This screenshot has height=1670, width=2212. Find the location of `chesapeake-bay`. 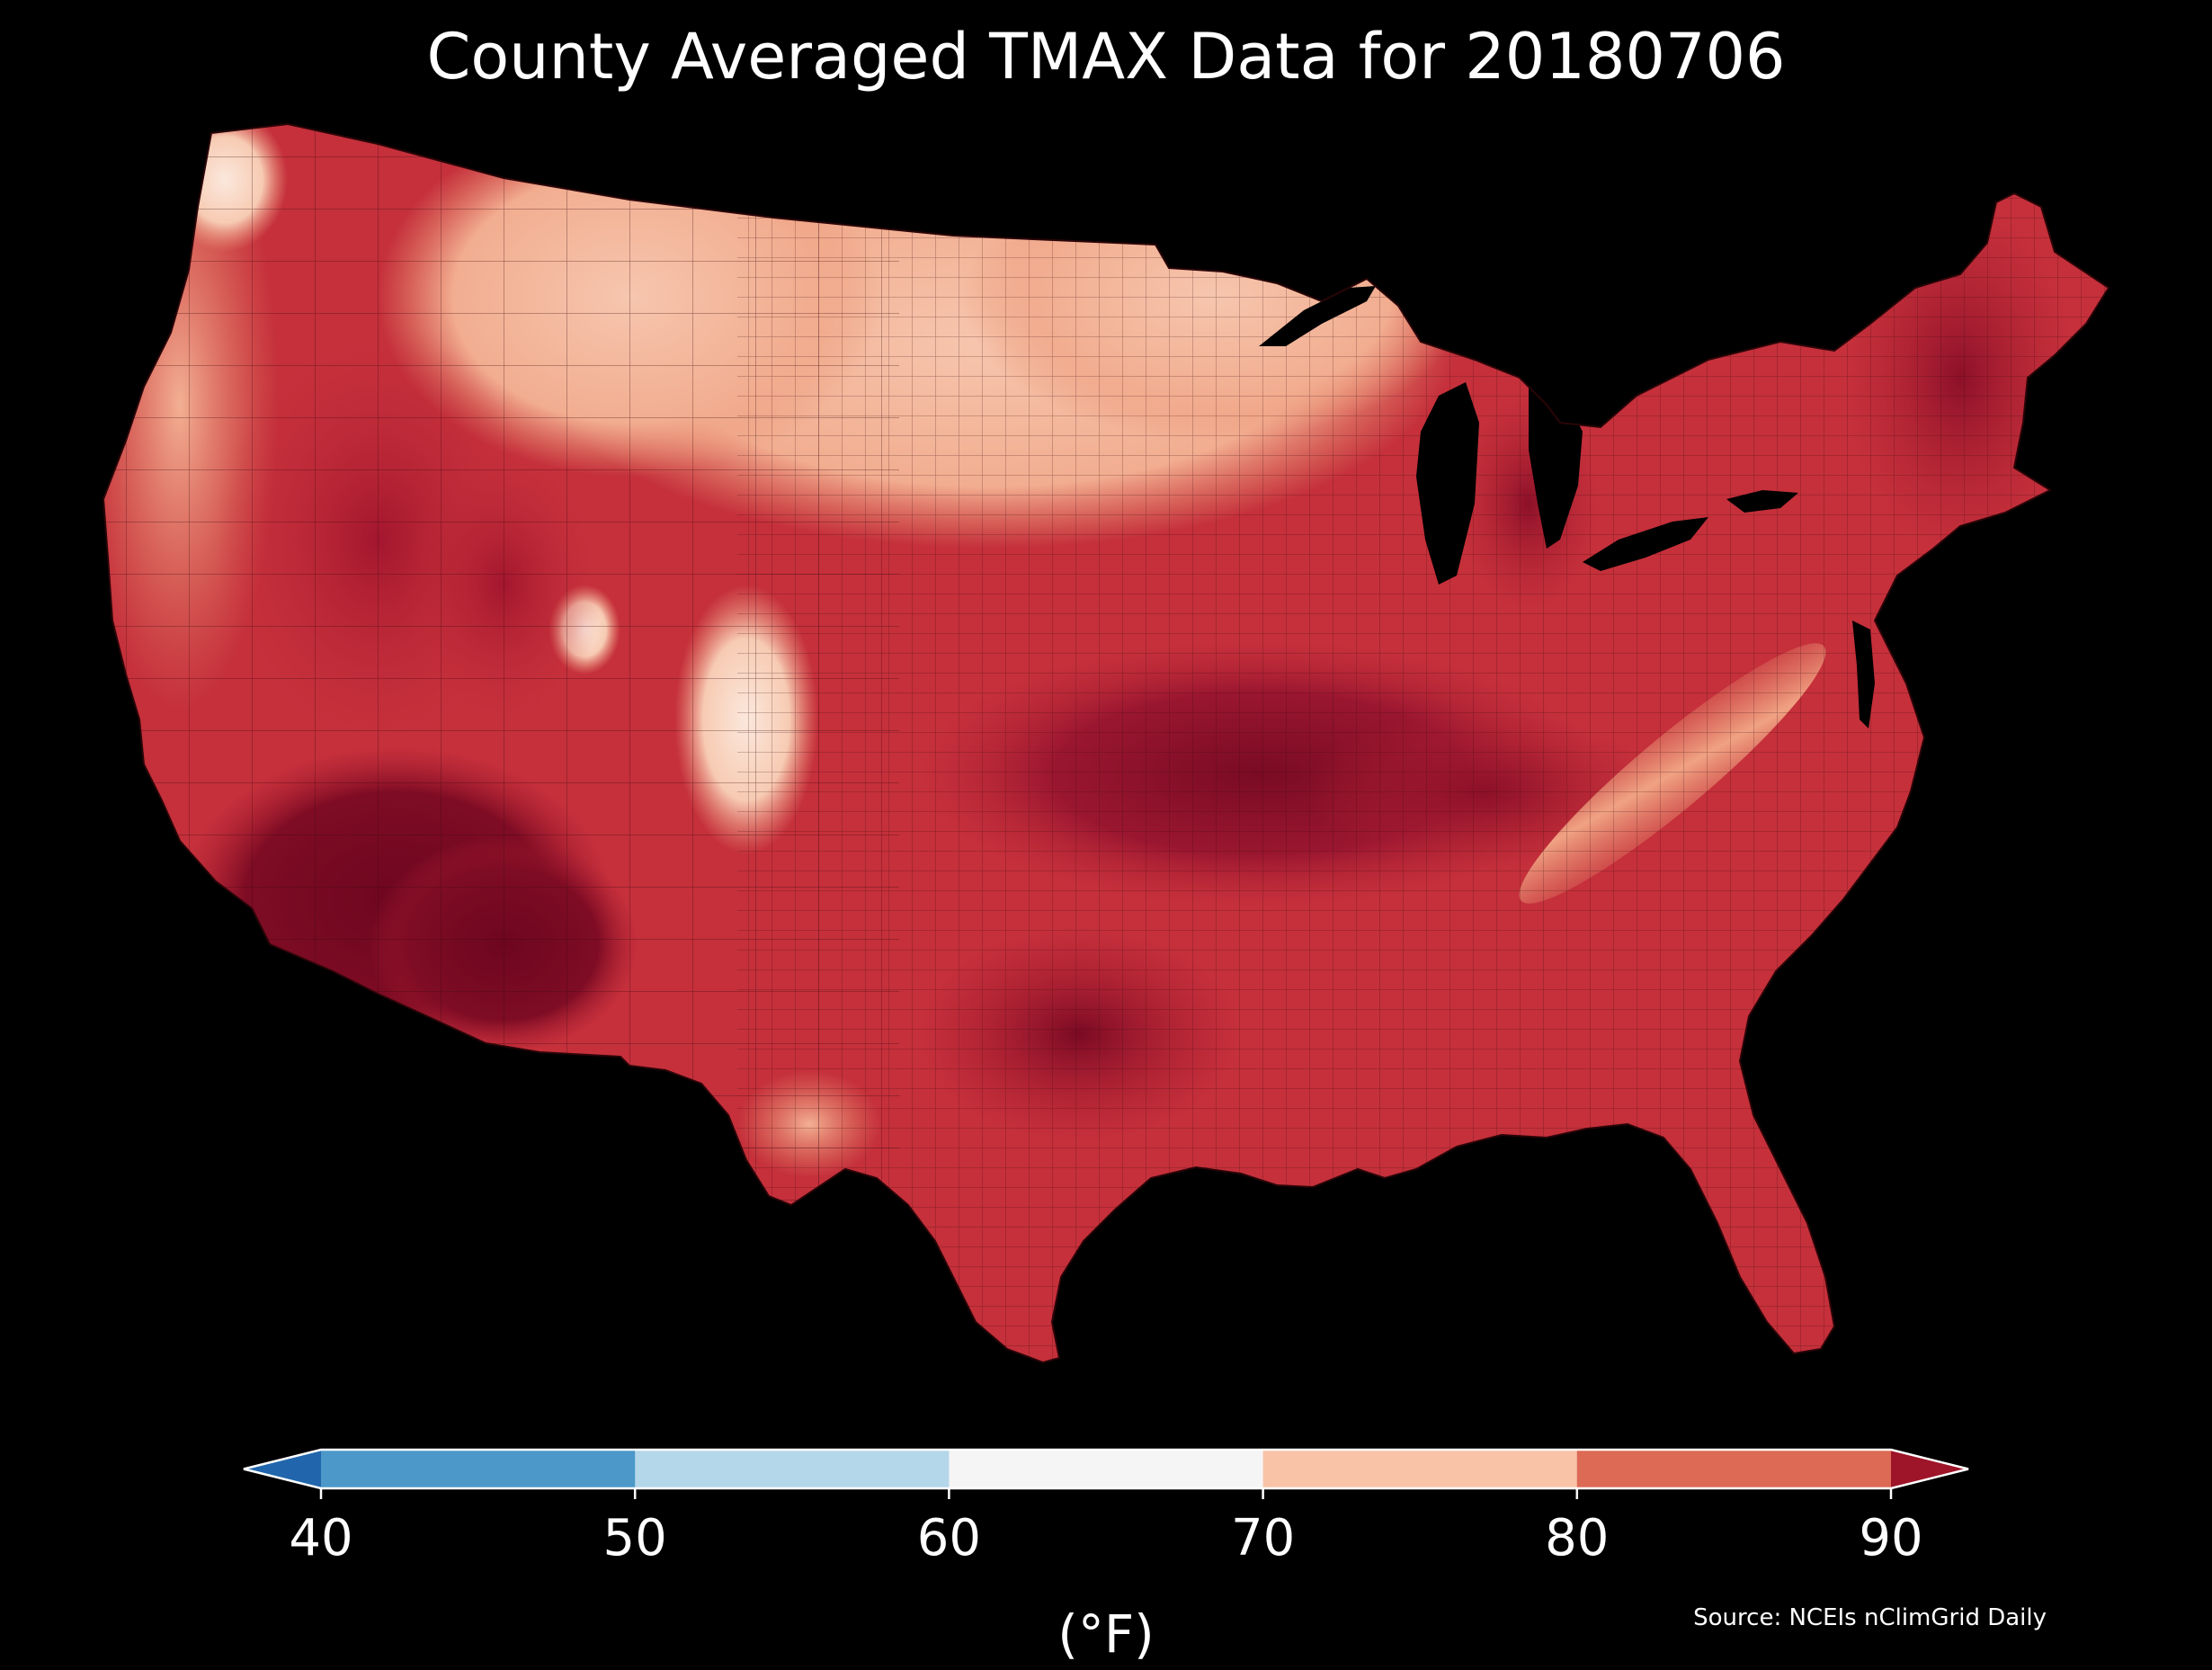

chesapeake-bay is located at coordinates (1863, 674).